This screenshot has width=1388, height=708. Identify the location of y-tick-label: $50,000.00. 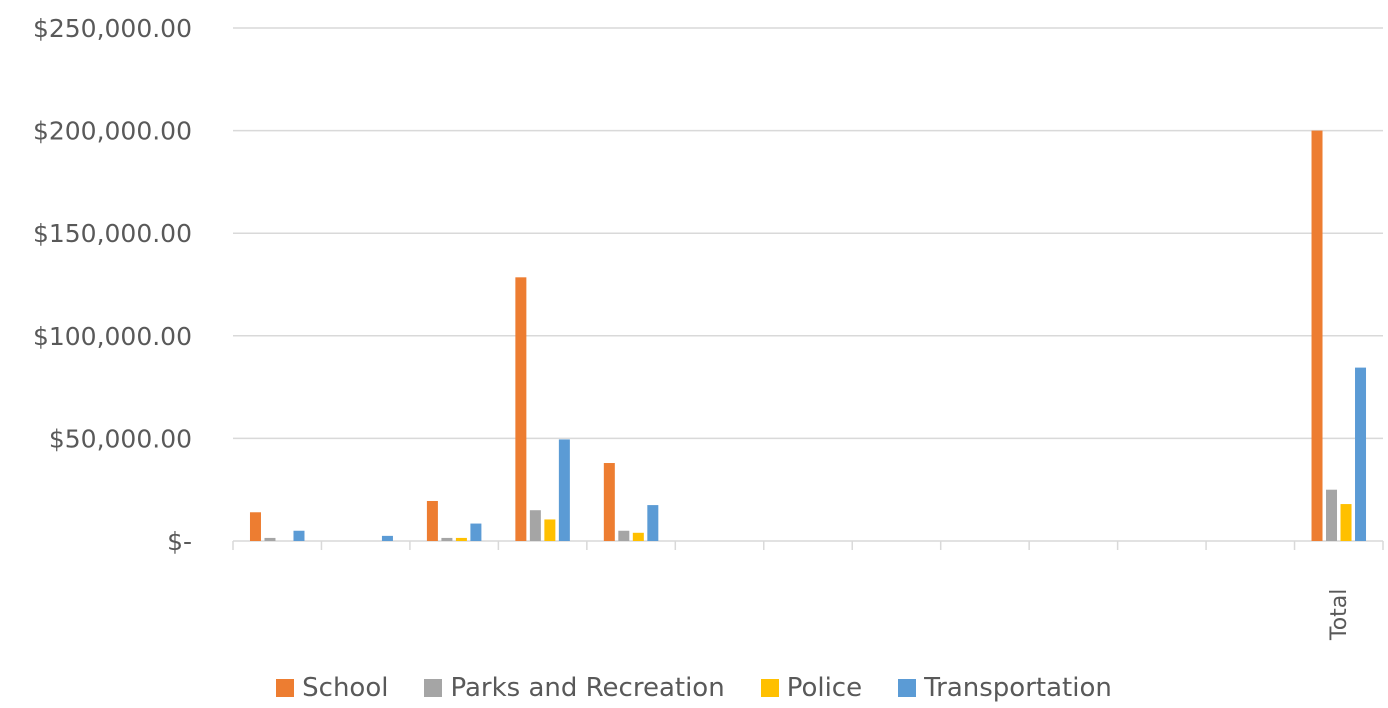
(120, 438).